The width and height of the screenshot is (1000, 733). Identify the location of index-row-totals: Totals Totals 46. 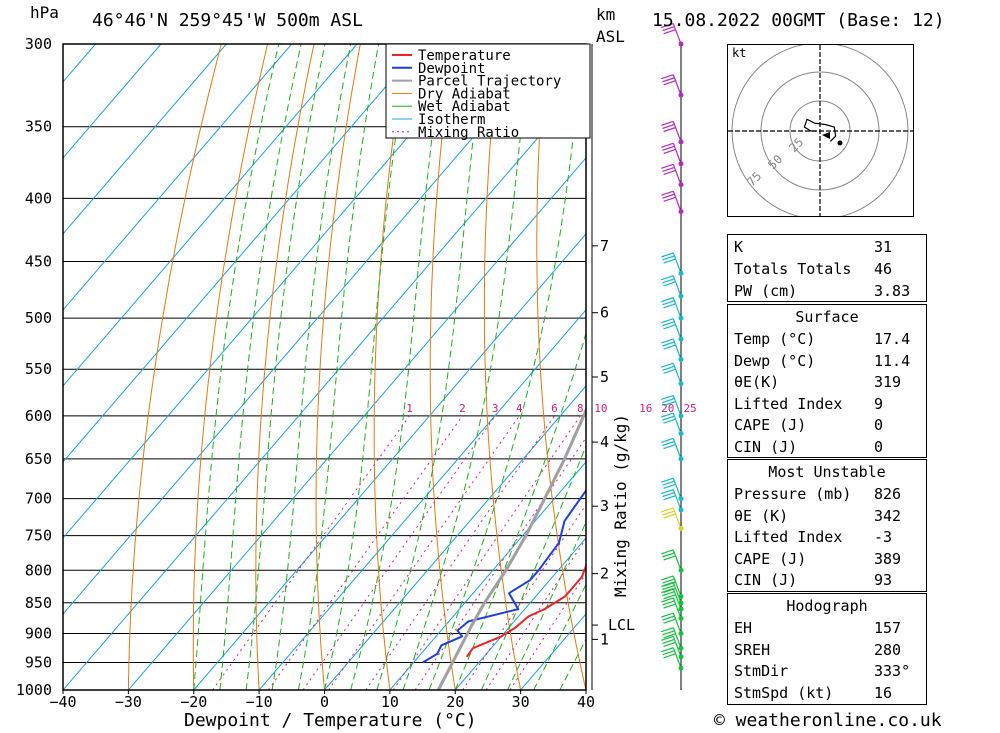
(827, 269).